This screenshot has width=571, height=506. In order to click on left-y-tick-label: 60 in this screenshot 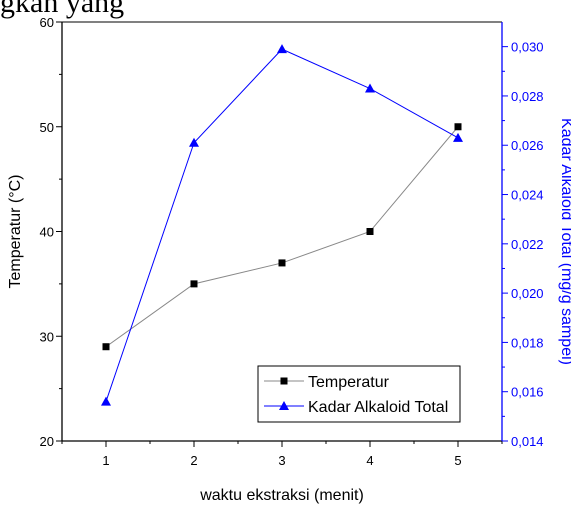, I will do `click(47, 22)`.